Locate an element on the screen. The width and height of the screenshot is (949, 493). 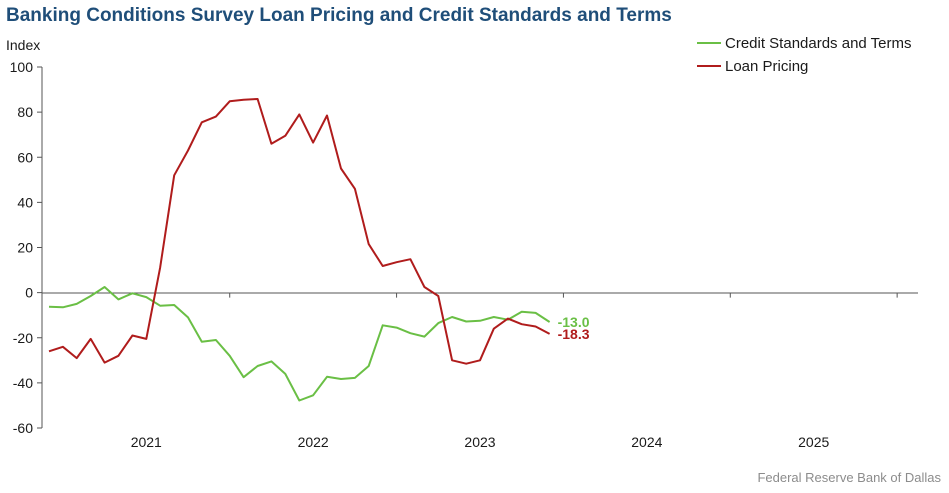
y-tick-label: 40 is located at coordinates (25, 202).